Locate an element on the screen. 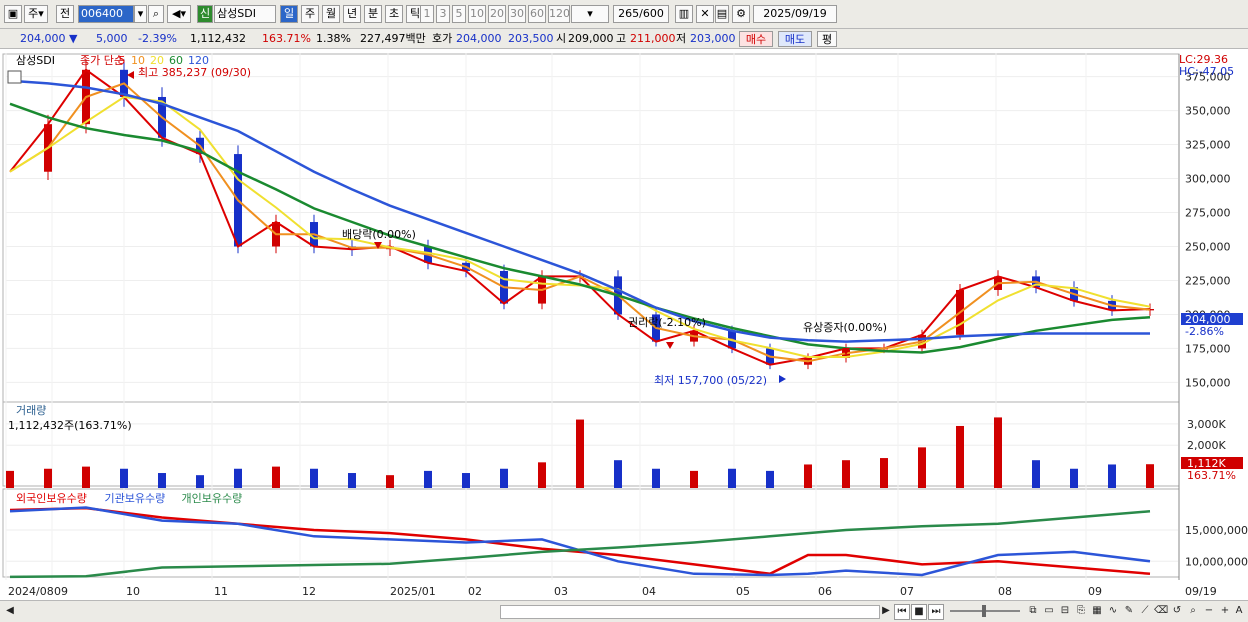  search-icon: ⌕ is located at coordinates (156, 14).